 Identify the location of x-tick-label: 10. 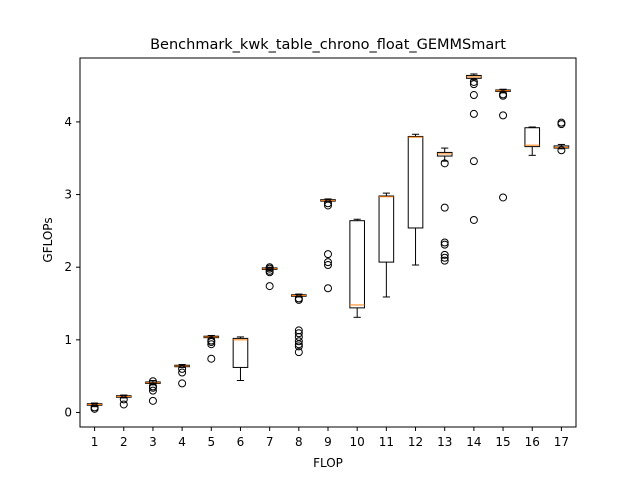
(357, 442).